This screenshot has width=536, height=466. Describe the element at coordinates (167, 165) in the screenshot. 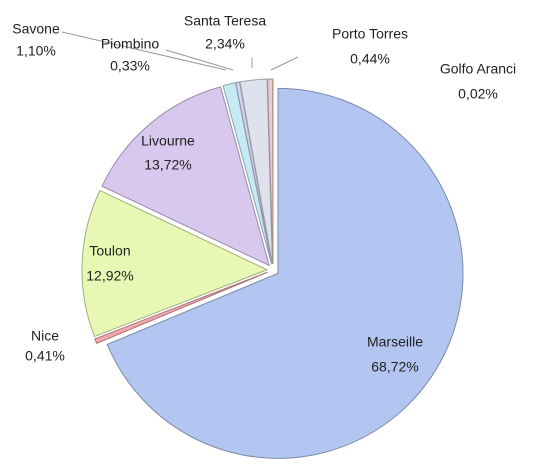

I see `slice-value: 13,72%` at that location.